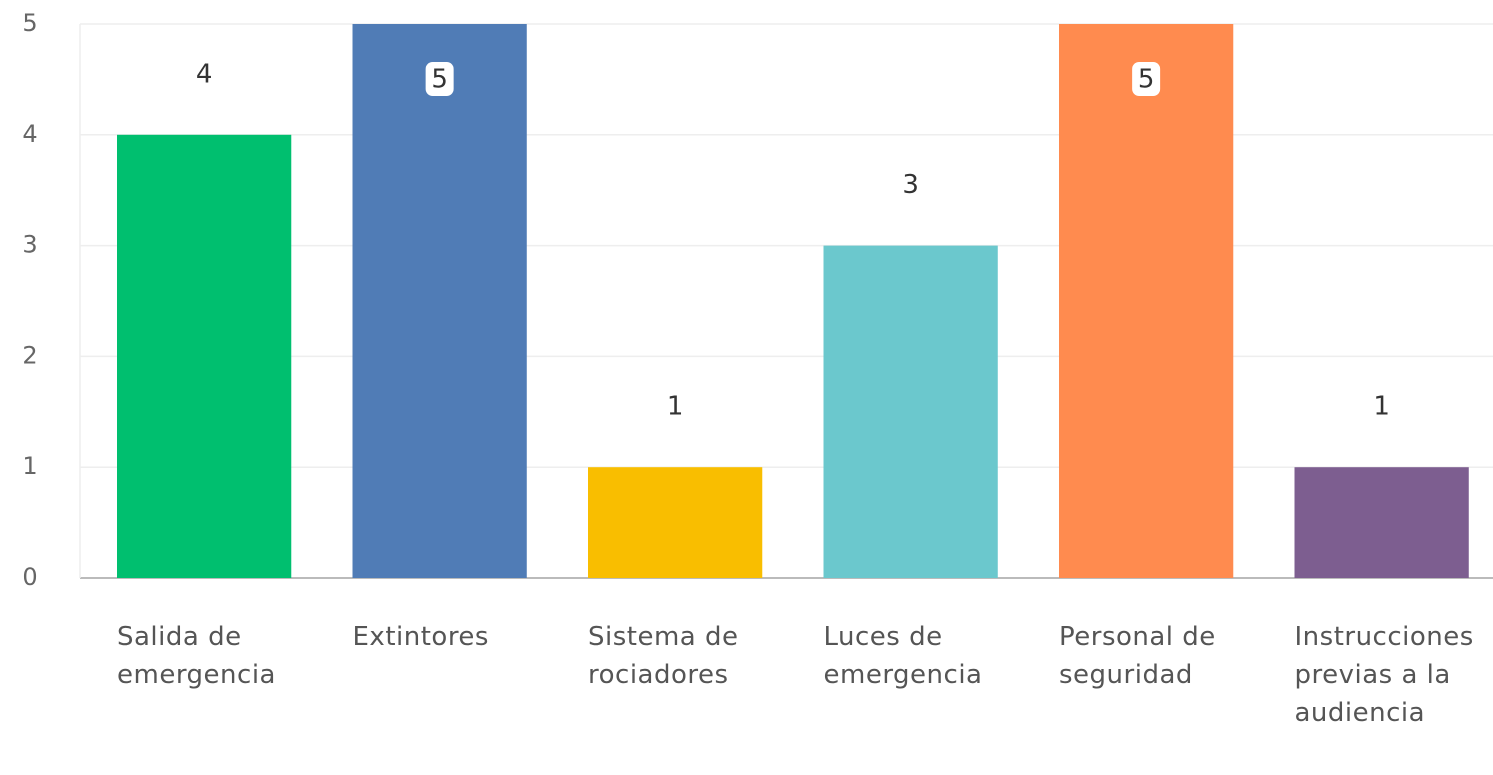 This screenshot has height=775, width=1493. I want to click on x-tick-label: Salida de emergencia, so click(196, 656).